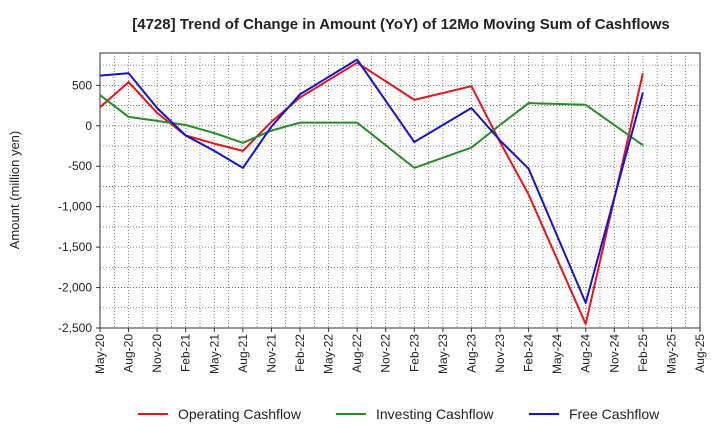 The width and height of the screenshot is (720, 440). What do you see at coordinates (586, 353) in the screenshot?
I see `x-tick-label: Aug-24` at bounding box center [586, 353].